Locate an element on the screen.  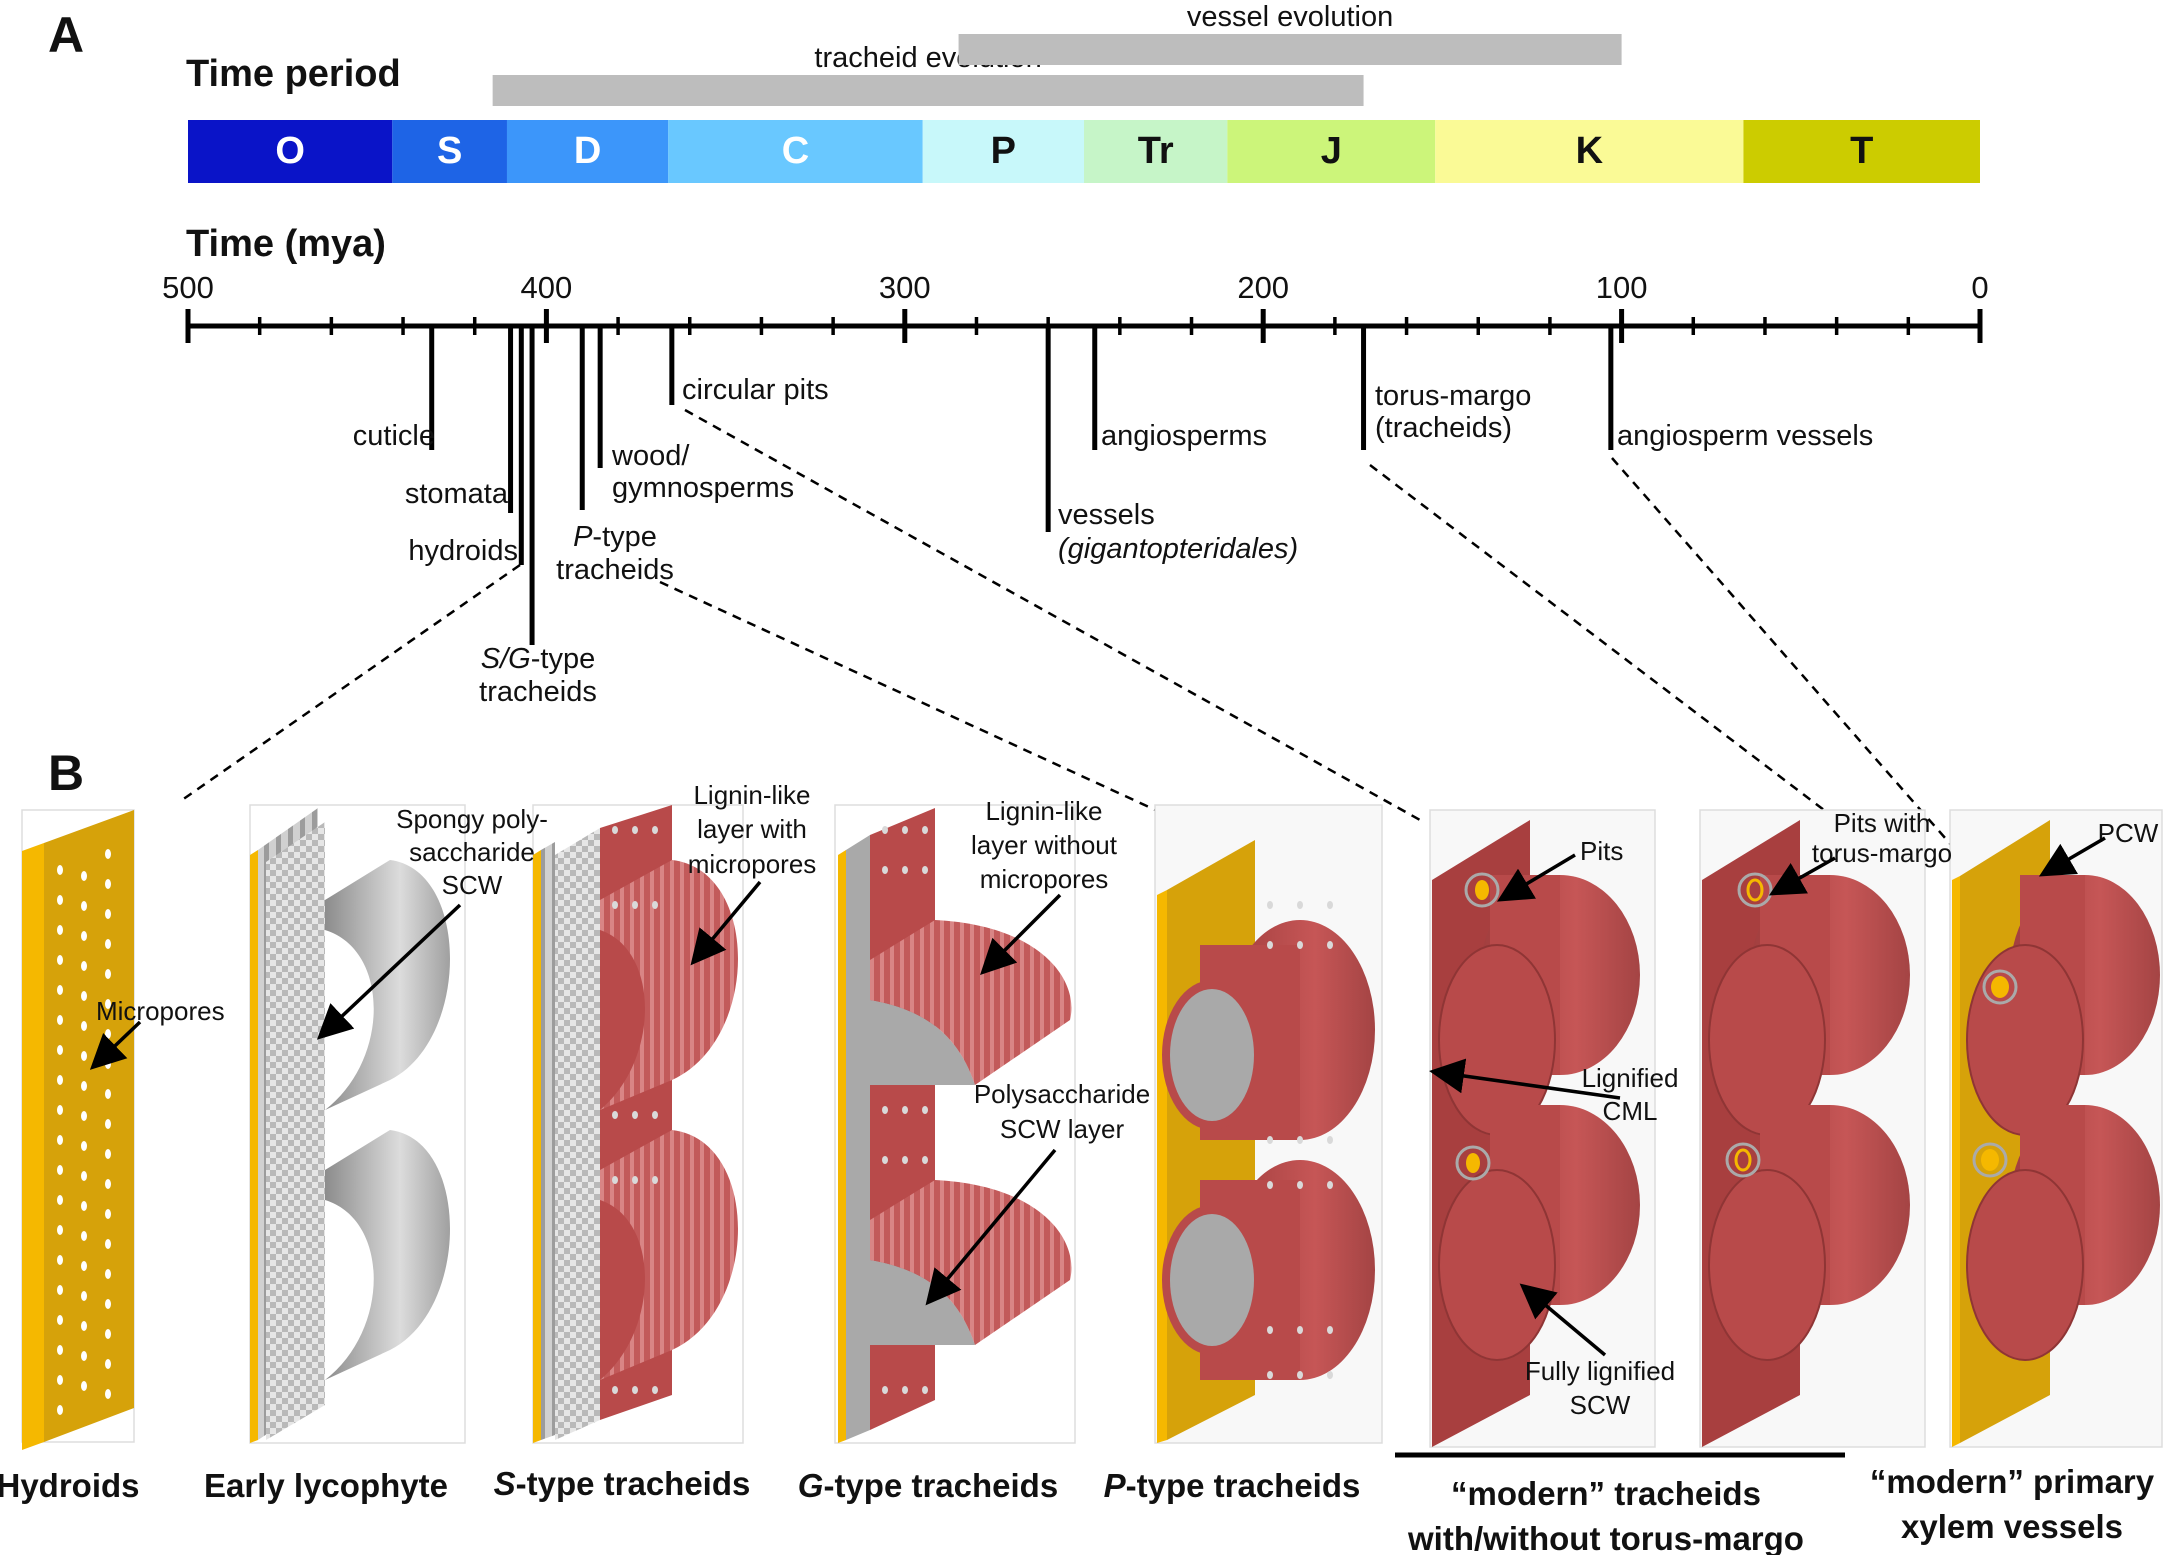
event-label-7-0: vessels is located at coordinates (1106, 515).